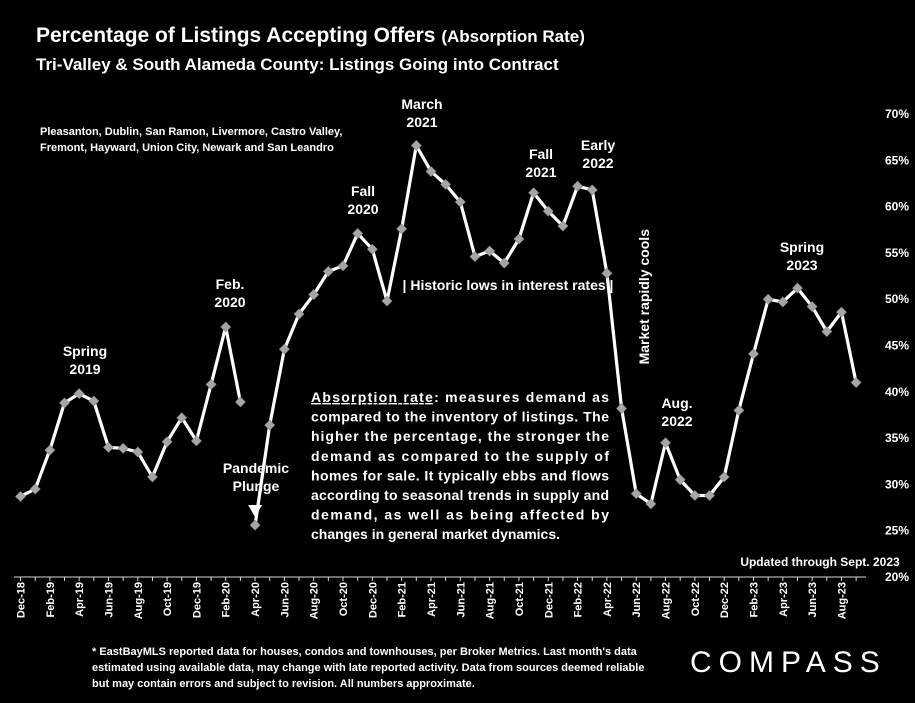  Describe the element at coordinates (897, 531) in the screenshot. I see `y-tick-label: 25%` at that location.